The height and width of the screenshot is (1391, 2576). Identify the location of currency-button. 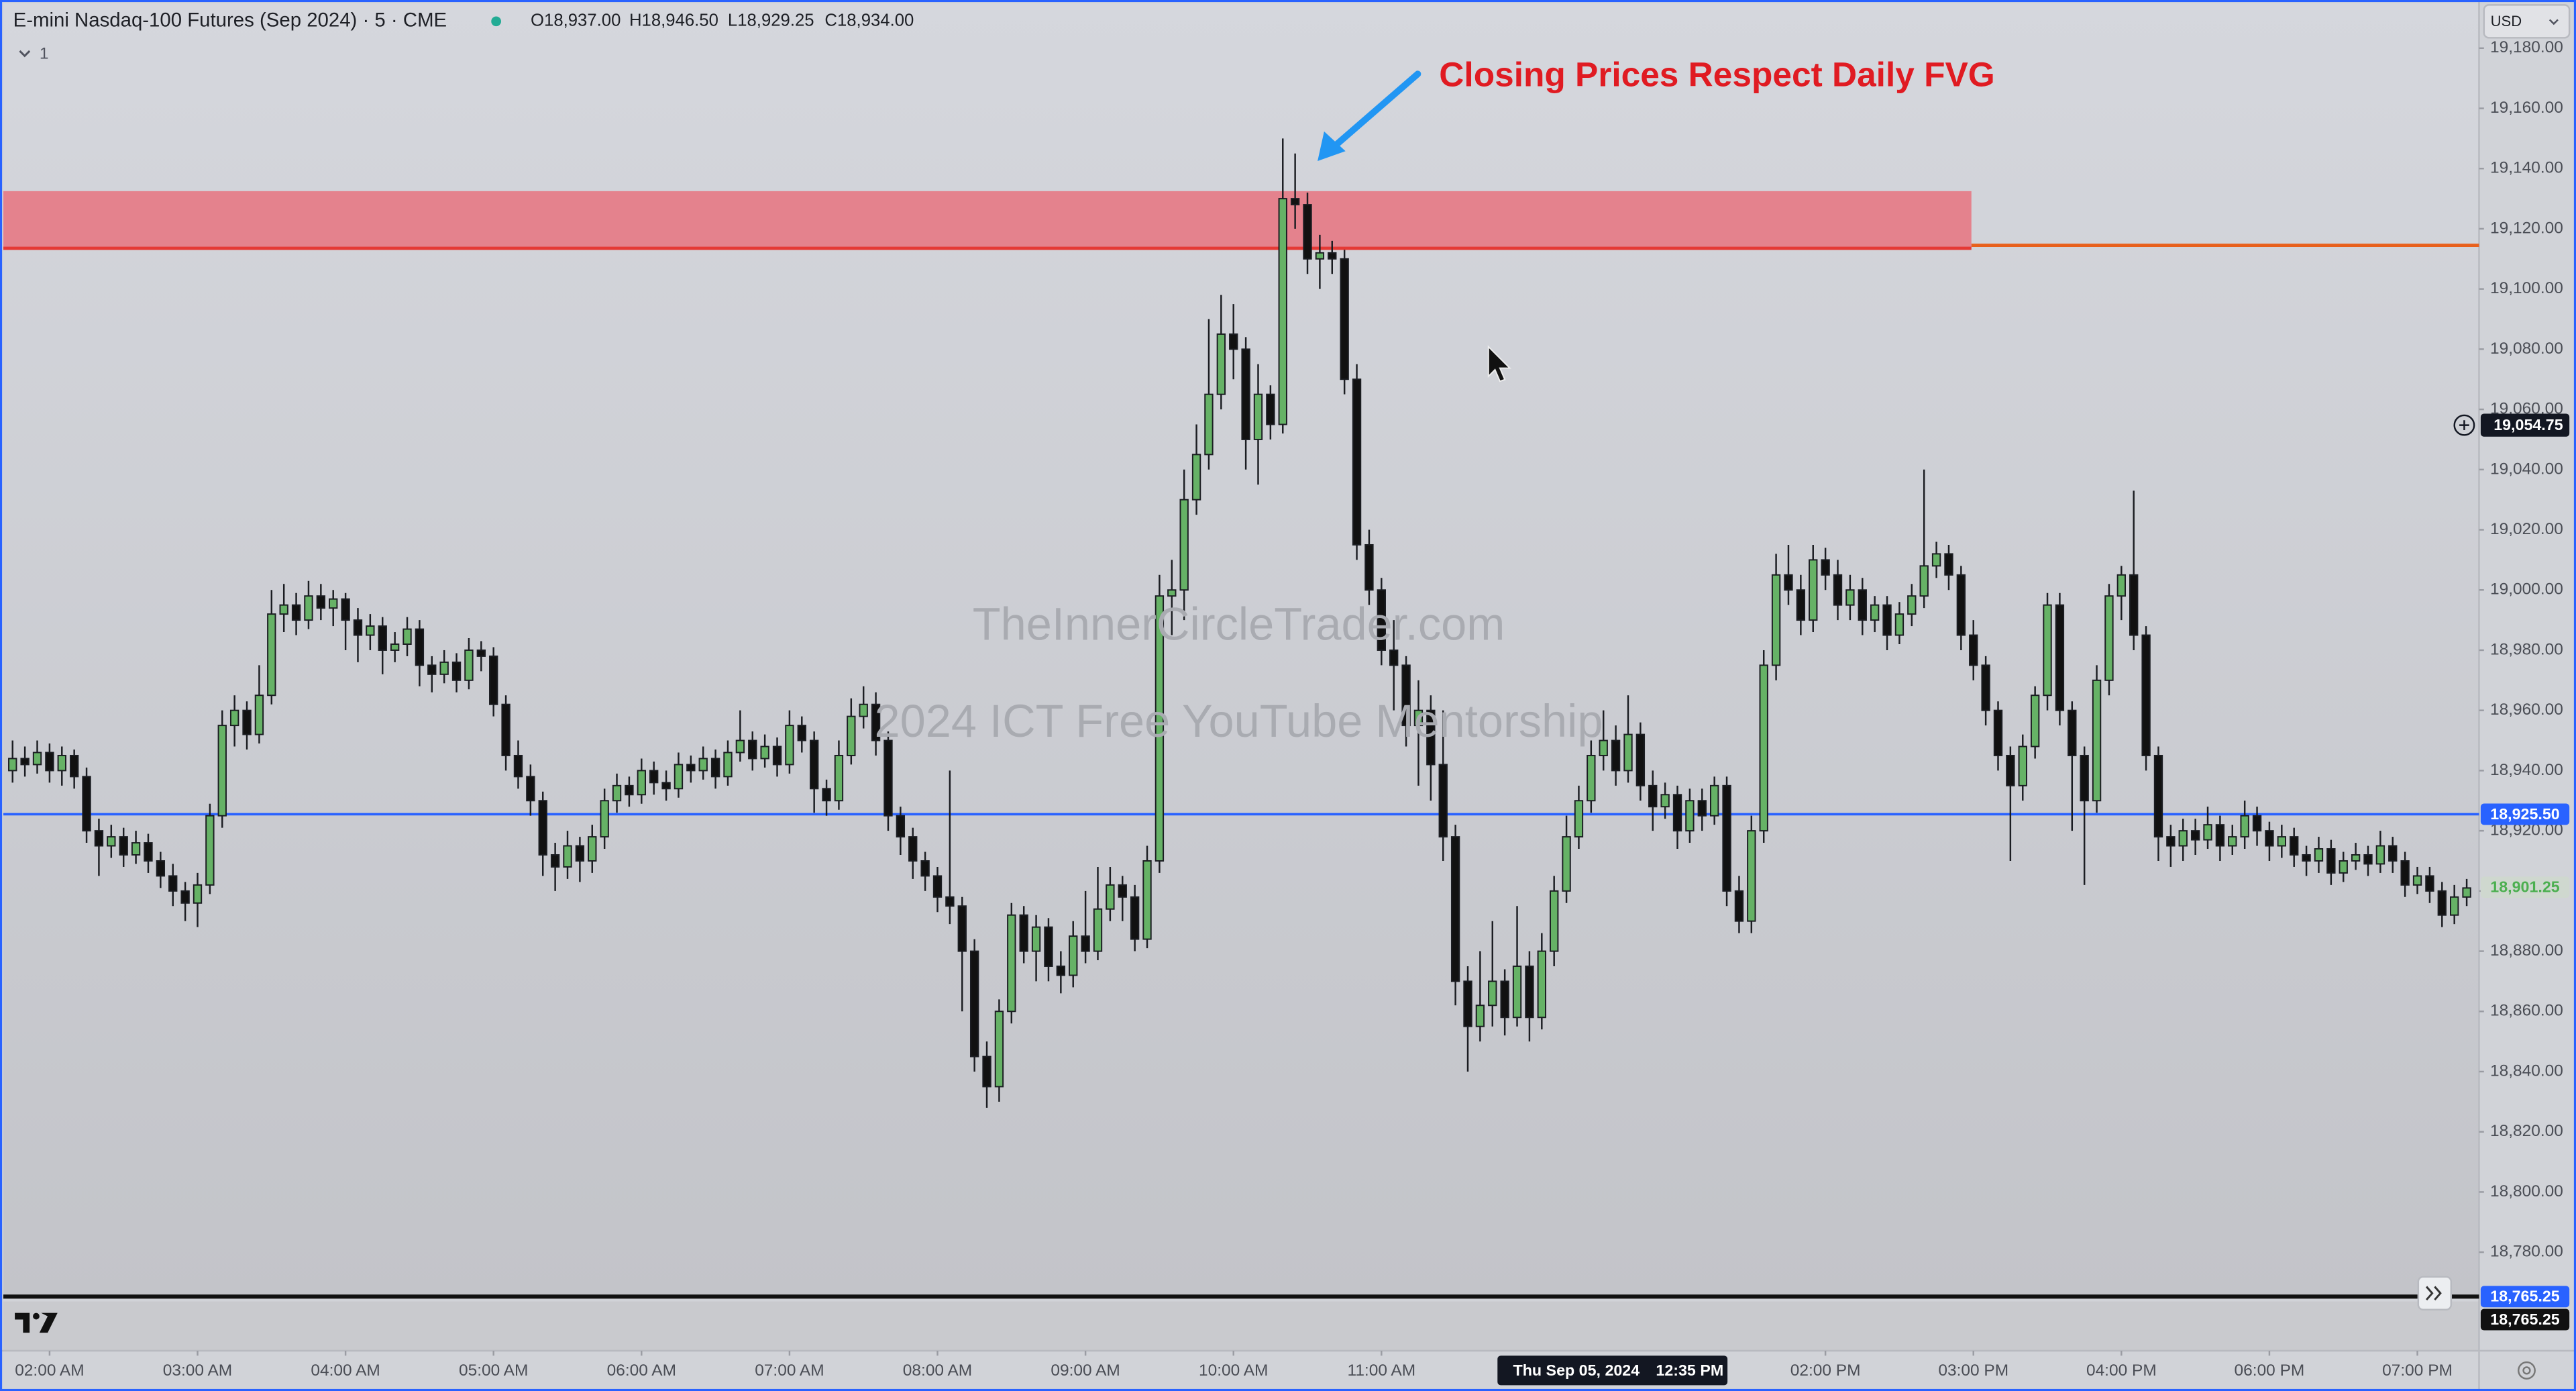
(2527, 21).